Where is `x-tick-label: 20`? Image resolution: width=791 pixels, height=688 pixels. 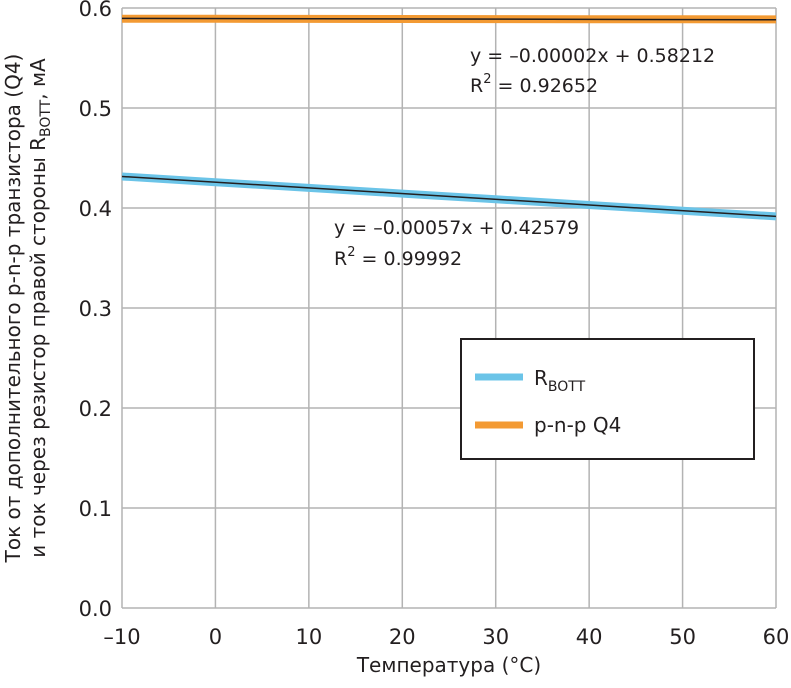 x-tick-label: 20 is located at coordinates (402, 637).